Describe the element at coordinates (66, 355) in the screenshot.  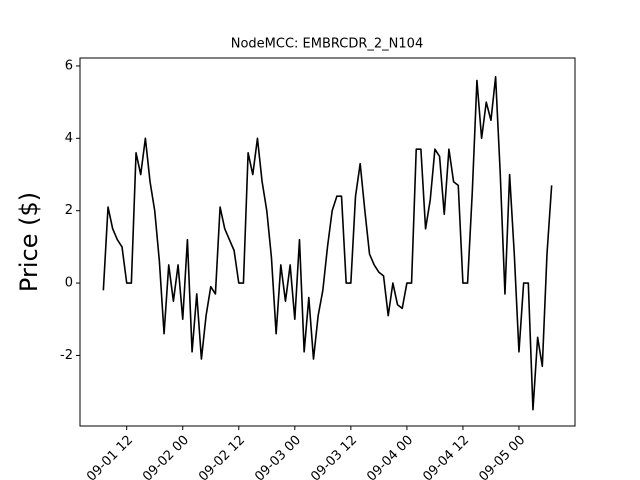
I see `y-tick-label: -2` at that location.